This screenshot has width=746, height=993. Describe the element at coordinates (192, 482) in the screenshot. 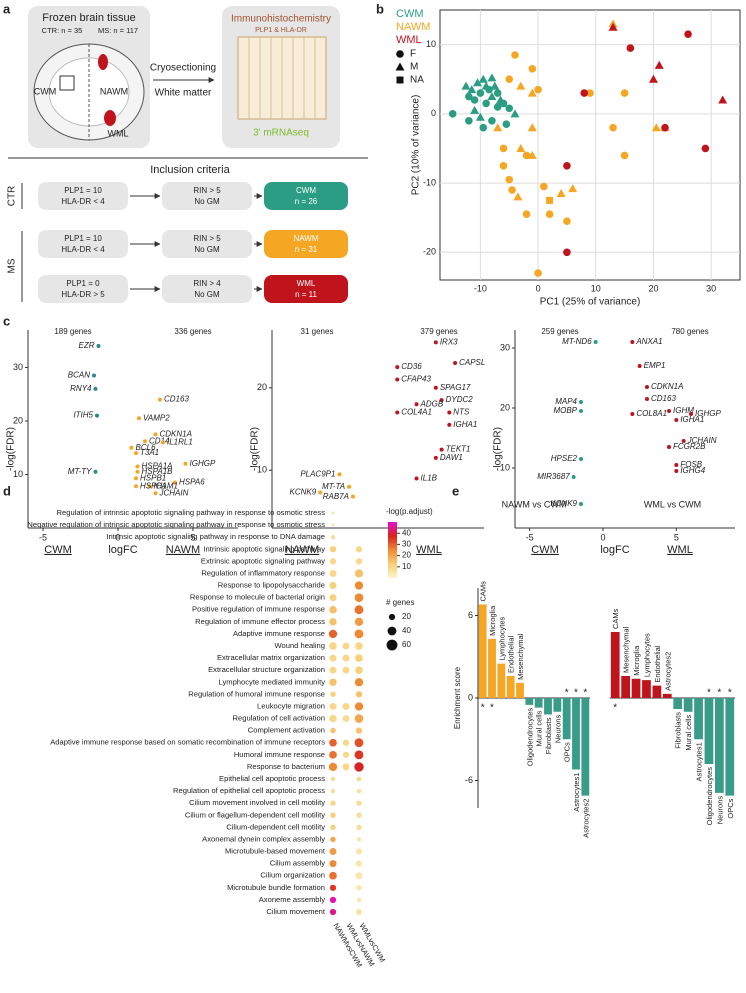

I see `gene-label: HSPA6` at that location.